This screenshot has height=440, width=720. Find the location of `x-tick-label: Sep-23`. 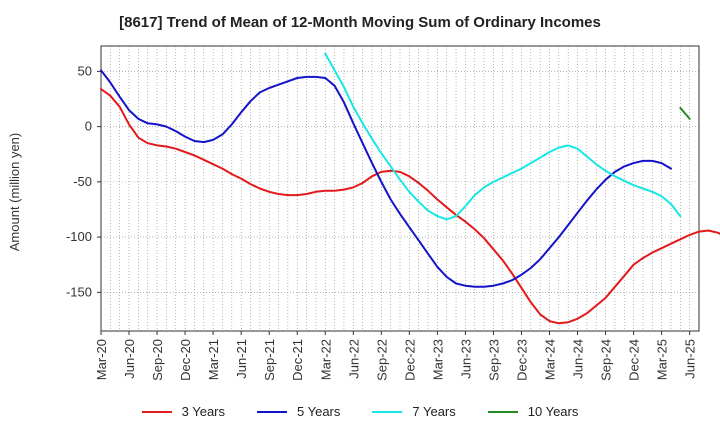

x-tick-label: Sep-23 is located at coordinates (493, 360).